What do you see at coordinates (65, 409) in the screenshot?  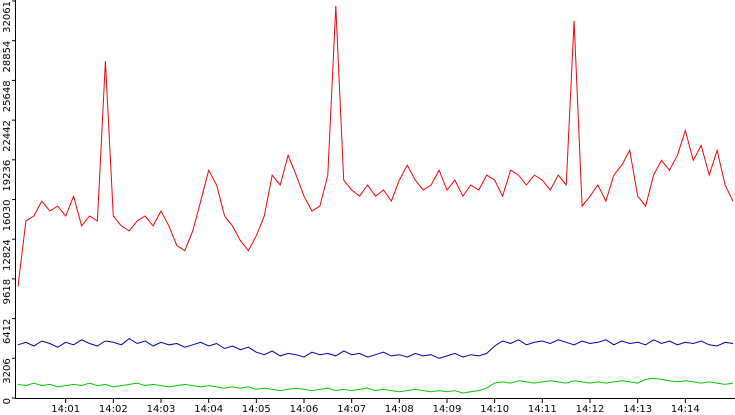 I see `x-tick-label: 14:01` at bounding box center [65, 409].